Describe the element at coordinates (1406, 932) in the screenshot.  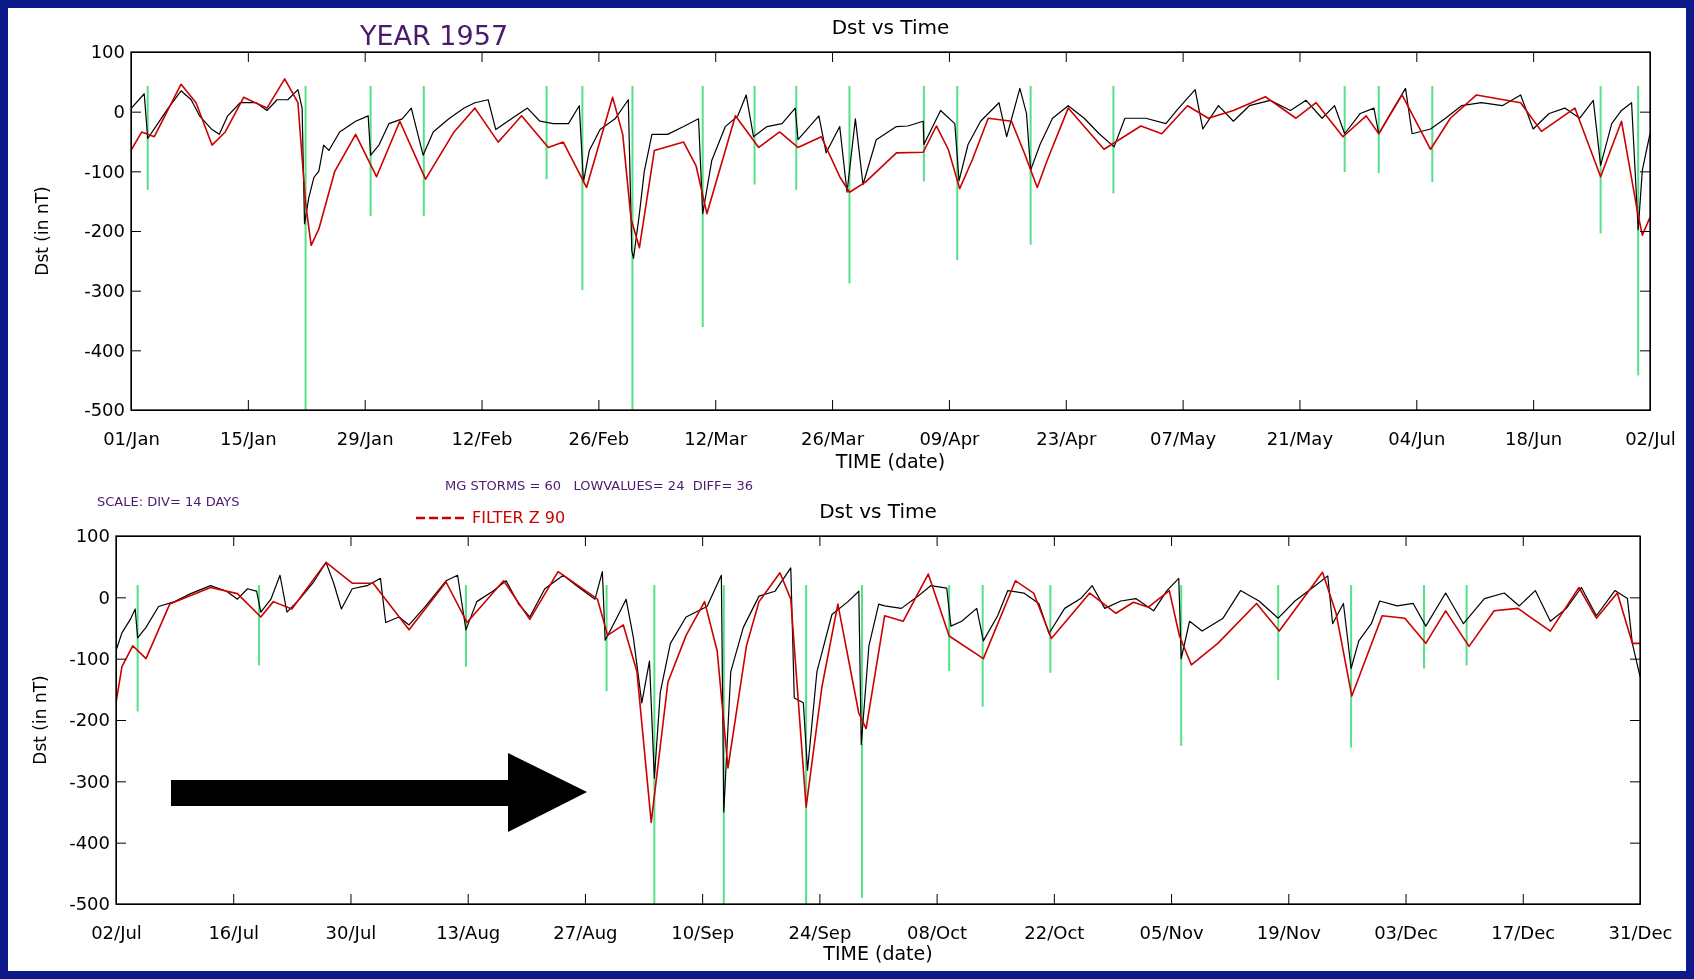
I see `x-tick-label: 03/Dec` at that location.